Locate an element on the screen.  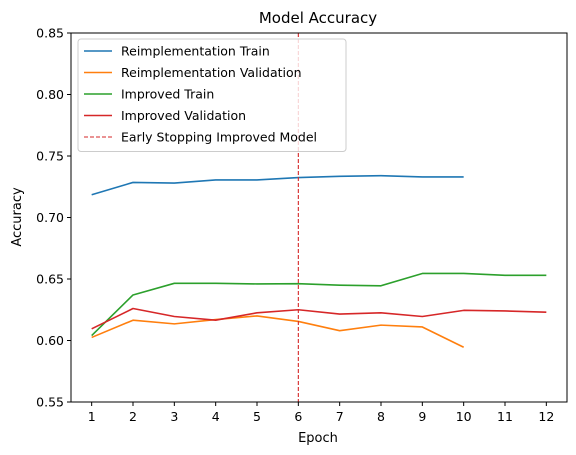
chart-title: Model Accuracy is located at coordinates (318, 18).